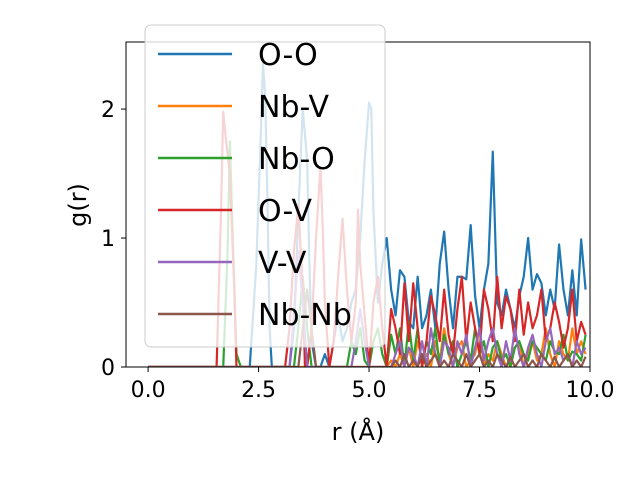 This screenshot has height=480, width=640. Describe the element at coordinates (296, 159) in the screenshot. I see `legend-label-nb-o: Nb-O` at that location.